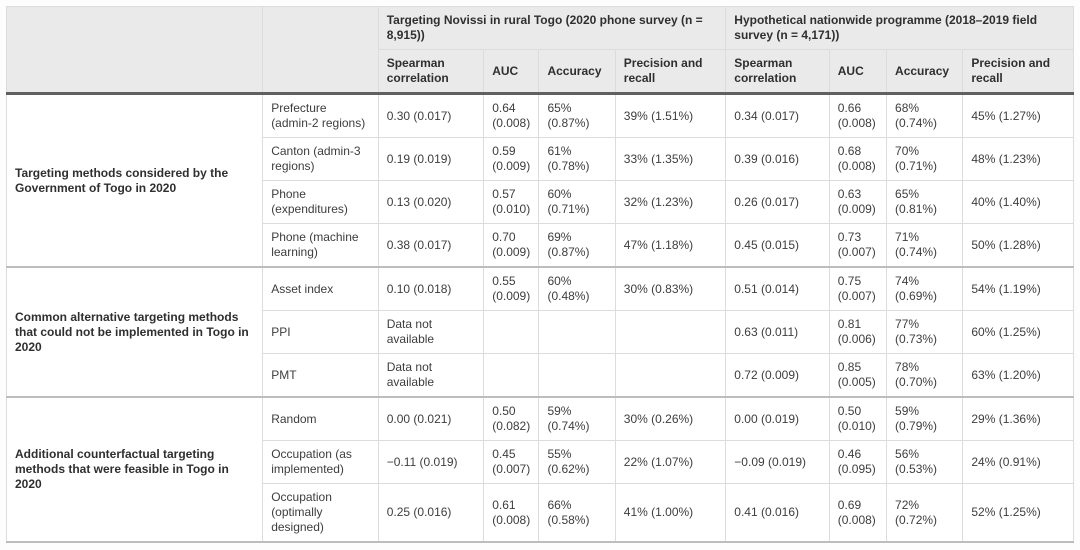 This screenshot has width=1080, height=550. What do you see at coordinates (1018, 462) in the screenshot?
I see `value-cell: 24% (0.91%)` at bounding box center [1018, 462].